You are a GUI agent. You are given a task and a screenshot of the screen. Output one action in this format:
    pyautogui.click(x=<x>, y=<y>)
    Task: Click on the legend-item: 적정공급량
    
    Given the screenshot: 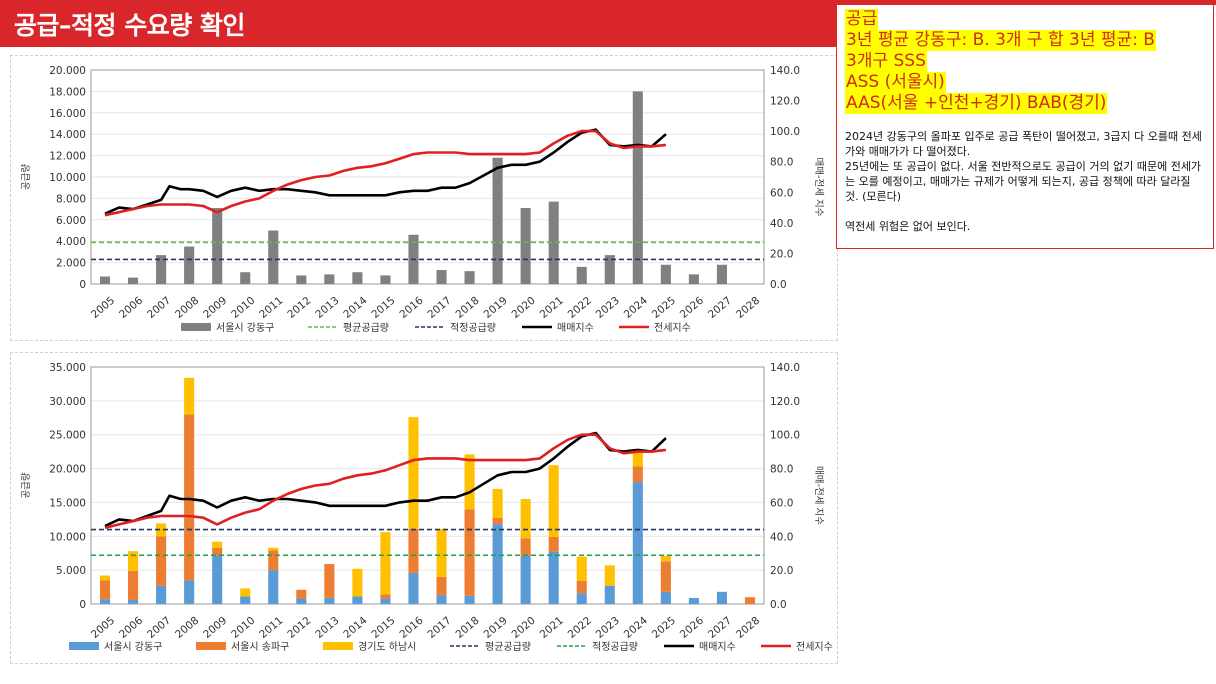 What is the action you would take?
    pyautogui.click(x=597, y=647)
    